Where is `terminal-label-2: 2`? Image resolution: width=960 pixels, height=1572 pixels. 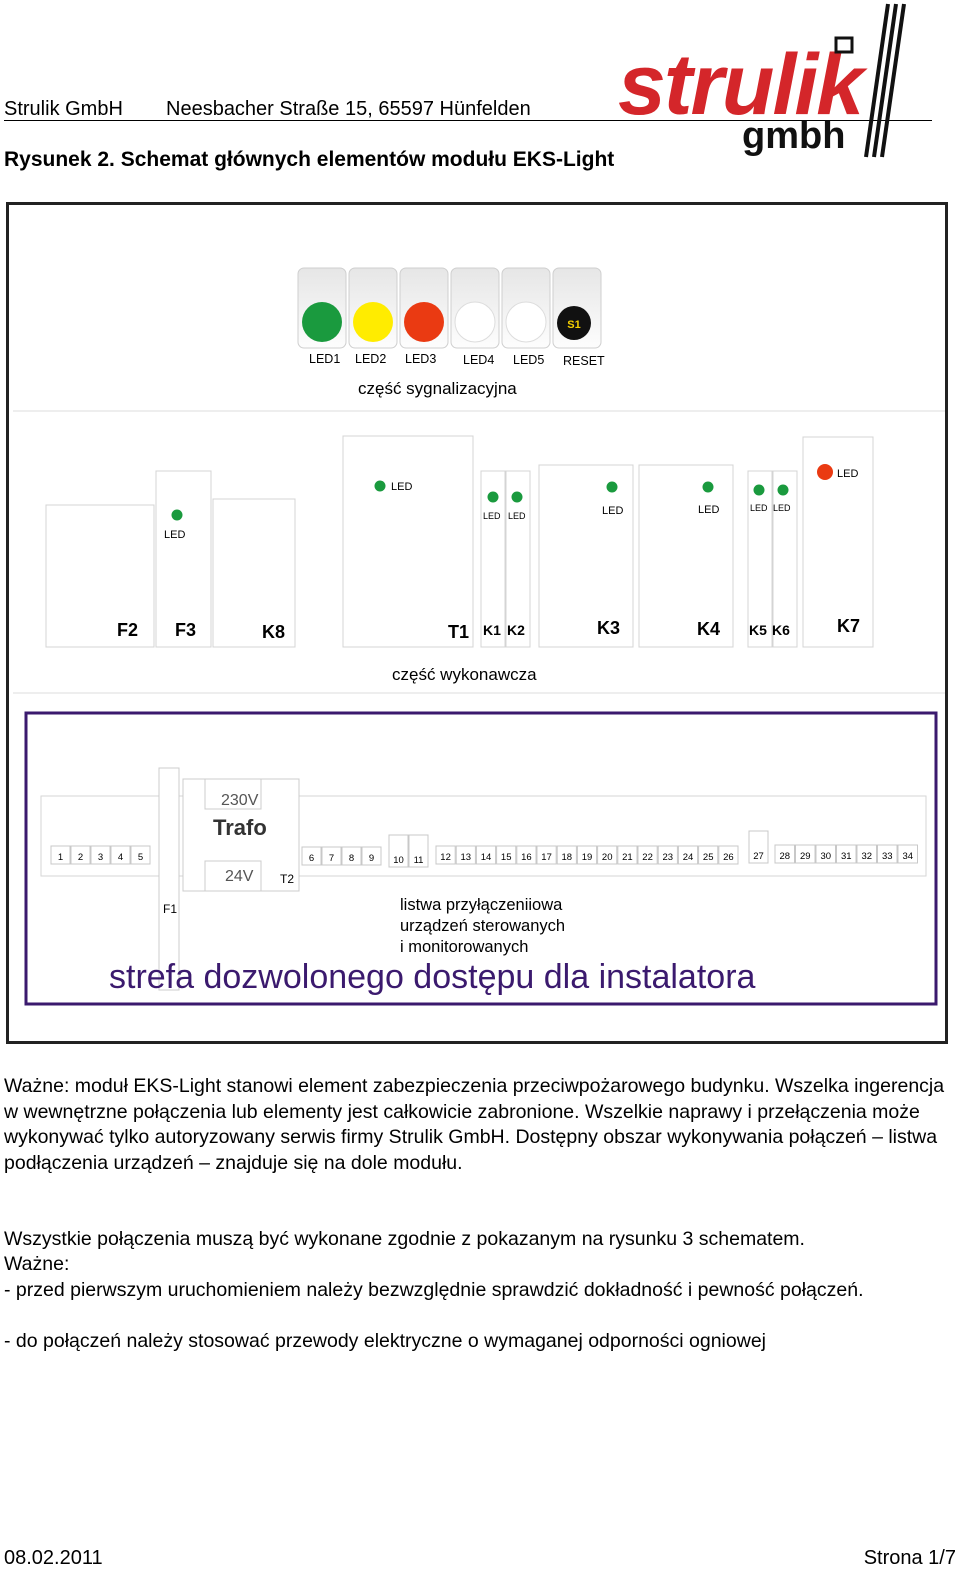 terminal-label-2: 2 is located at coordinates (80, 857).